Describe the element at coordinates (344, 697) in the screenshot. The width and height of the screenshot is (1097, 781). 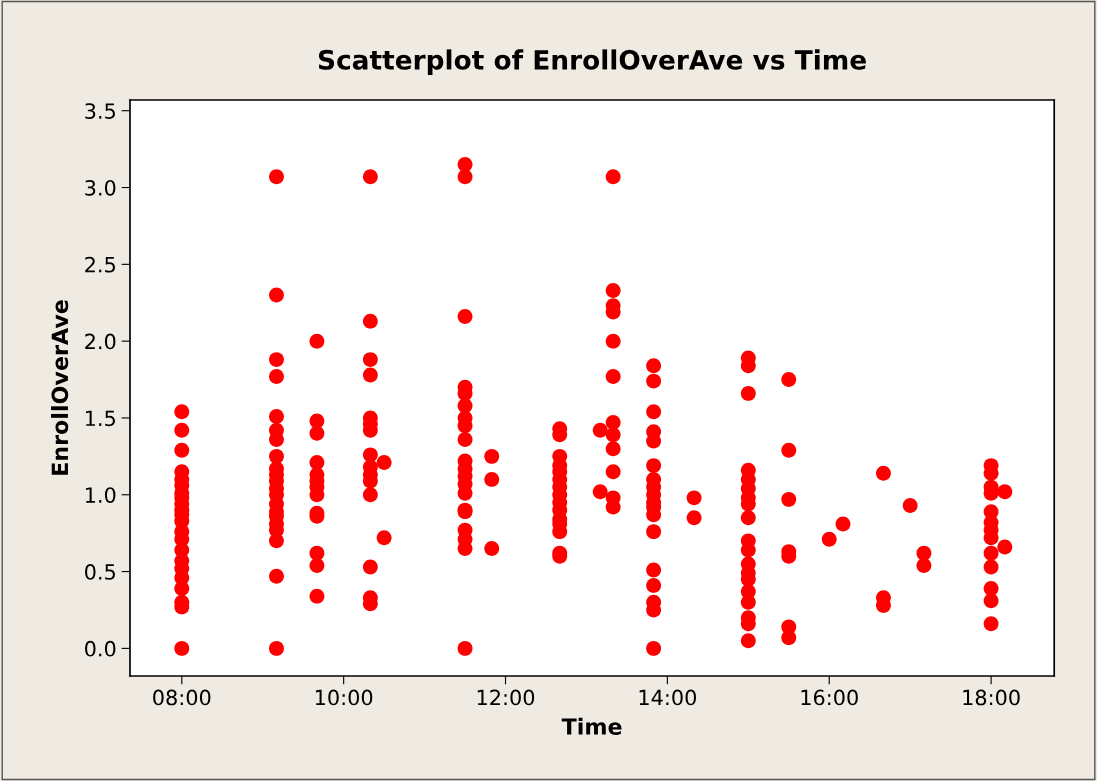
I see `x-tick-label: 10:00` at that location.